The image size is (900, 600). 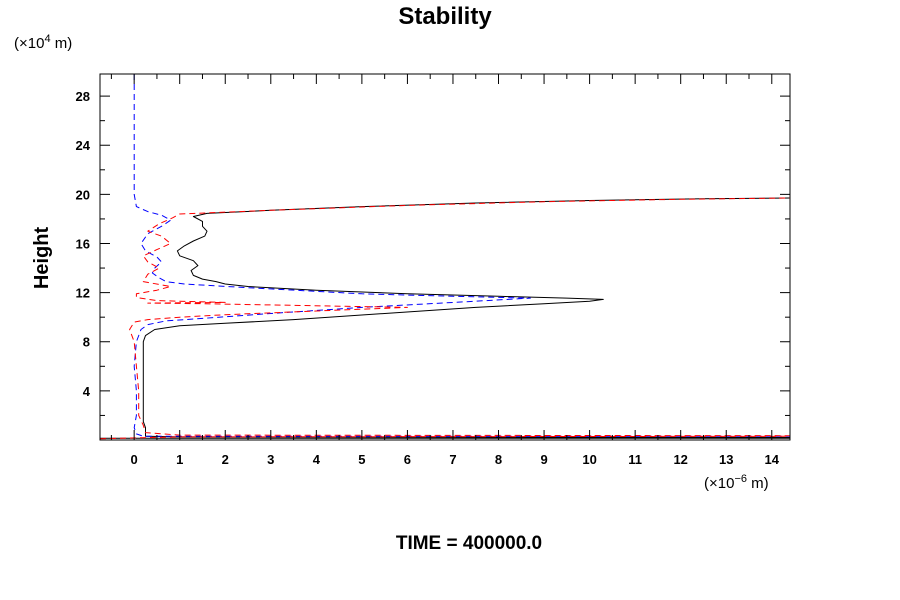 I want to click on x-tick-label: 8, so click(x=498, y=459).